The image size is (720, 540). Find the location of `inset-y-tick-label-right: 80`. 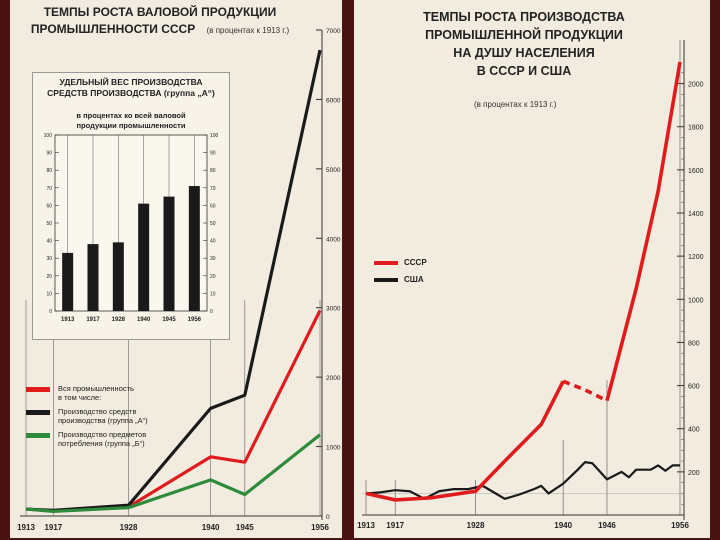

inset-y-tick-label-right: 80 is located at coordinates (213, 171).